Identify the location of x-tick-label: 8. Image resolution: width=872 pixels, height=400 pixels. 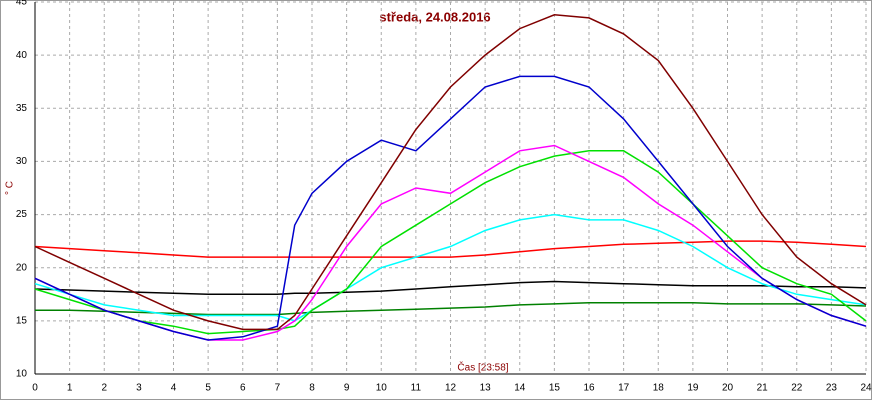
(312, 388).